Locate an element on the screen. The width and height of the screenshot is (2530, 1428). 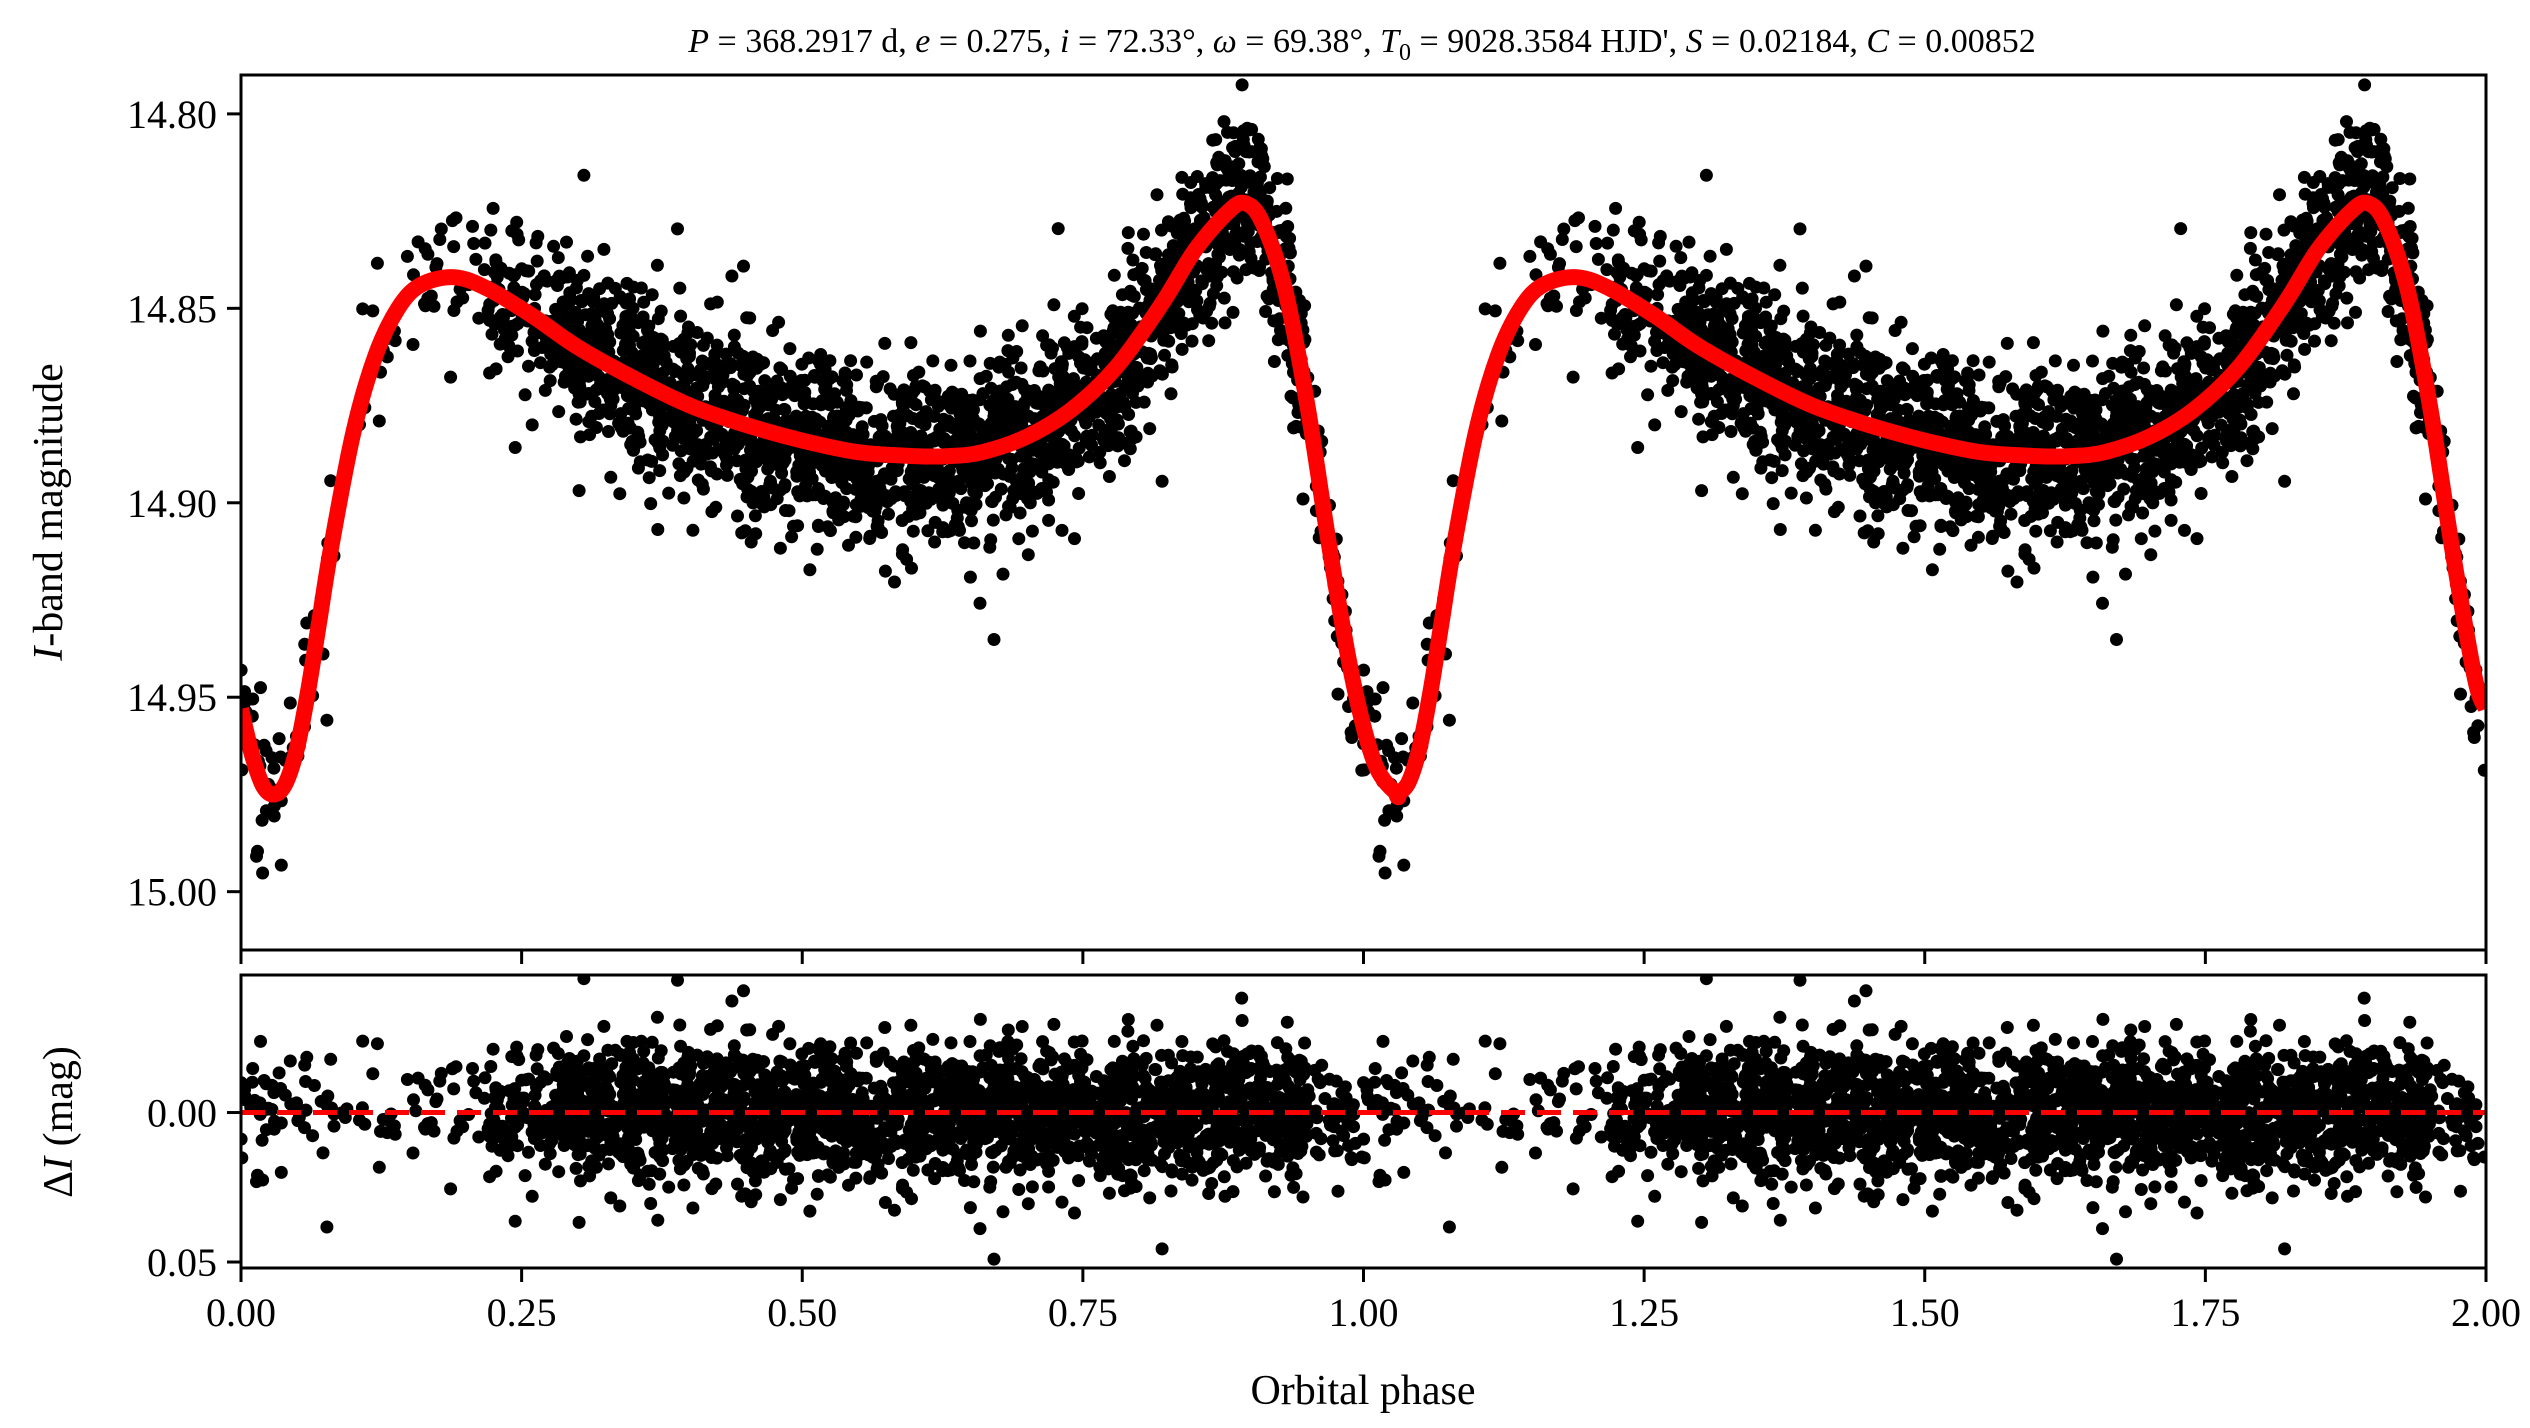
top-x-ticks is located at coordinates (1363, 957).